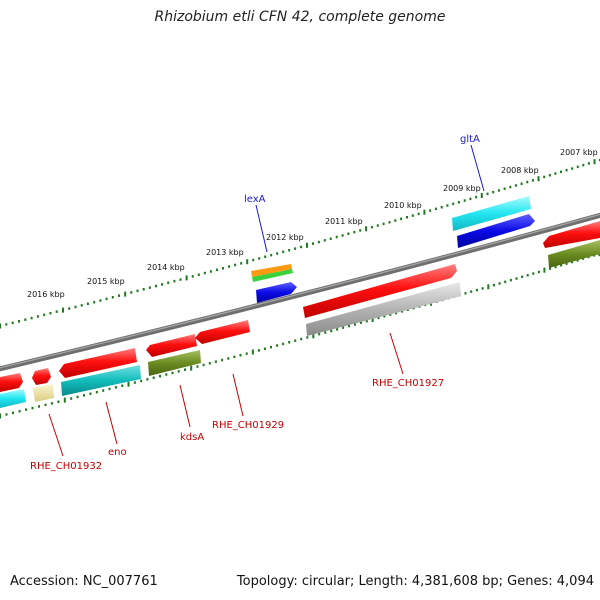 Image resolution: width=600 pixels, height=600 pixels. I want to click on gene-orange, so click(271, 270).